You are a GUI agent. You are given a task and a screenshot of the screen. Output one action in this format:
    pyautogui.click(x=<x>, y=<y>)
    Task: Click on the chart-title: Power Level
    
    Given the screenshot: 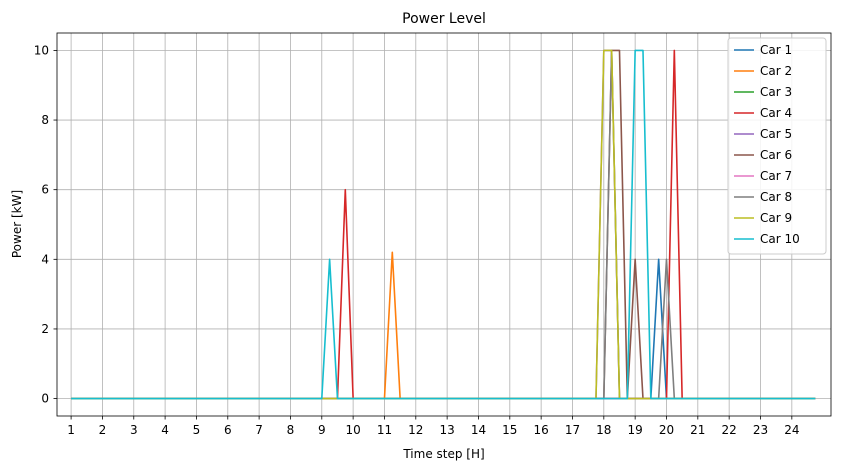 What is the action you would take?
    pyautogui.click(x=444, y=19)
    